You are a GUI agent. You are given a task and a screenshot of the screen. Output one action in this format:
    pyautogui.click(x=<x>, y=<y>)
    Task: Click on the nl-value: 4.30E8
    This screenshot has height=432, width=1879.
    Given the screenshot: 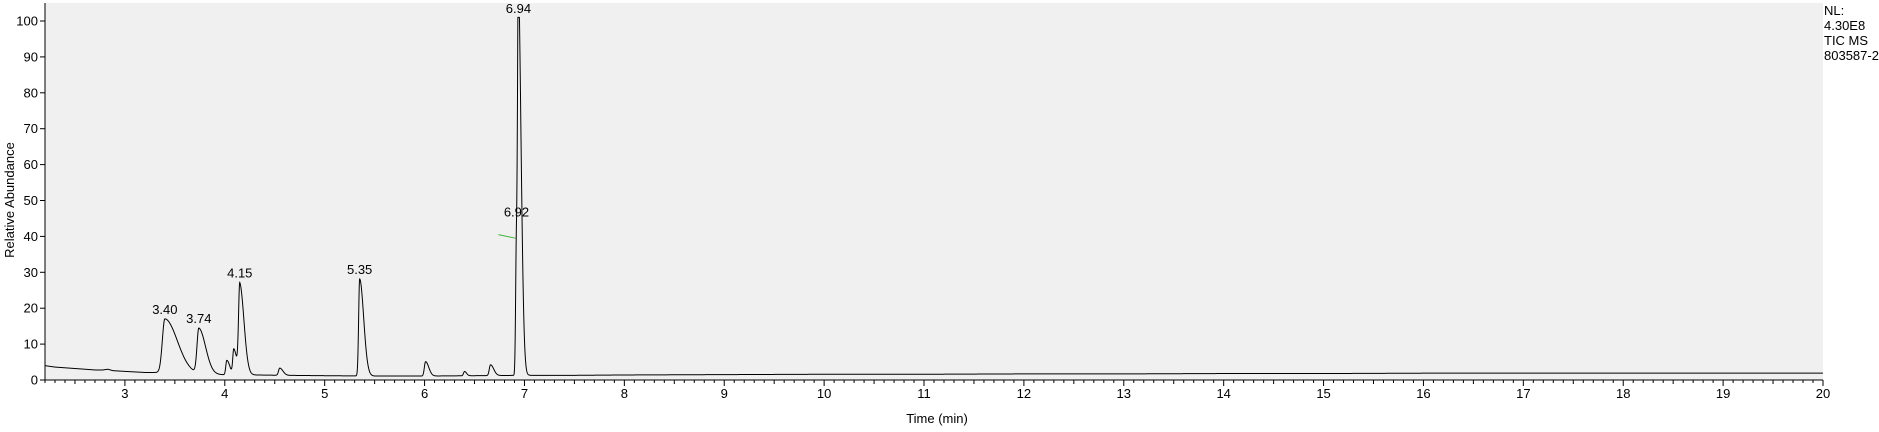 What is the action you would take?
    pyautogui.click(x=1845, y=25)
    